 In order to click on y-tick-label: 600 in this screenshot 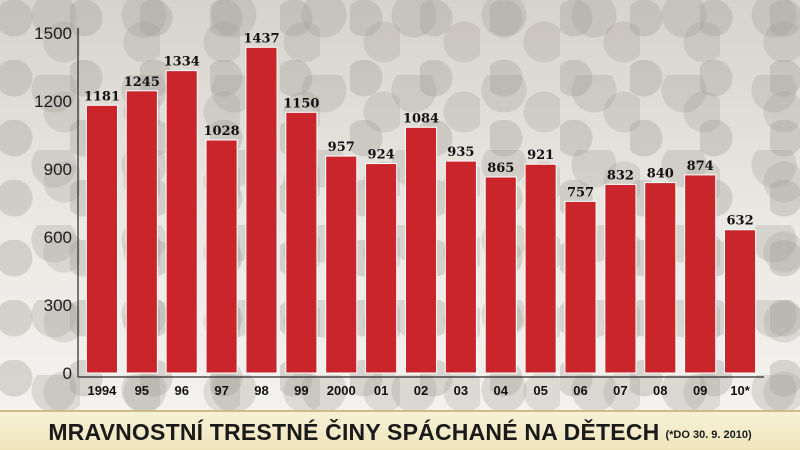, I will do `click(58, 237)`.